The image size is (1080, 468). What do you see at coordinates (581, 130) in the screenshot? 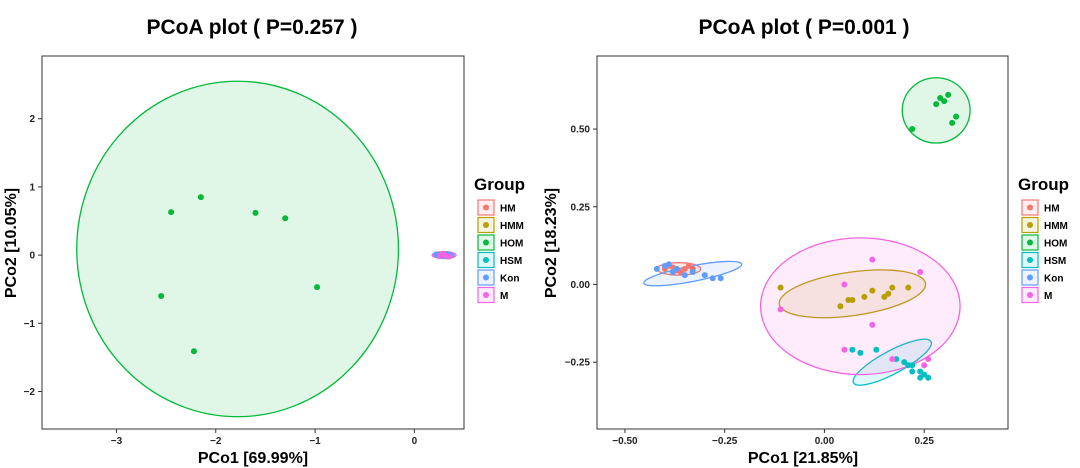
I see `y-tick-label: 0.50` at bounding box center [581, 130].